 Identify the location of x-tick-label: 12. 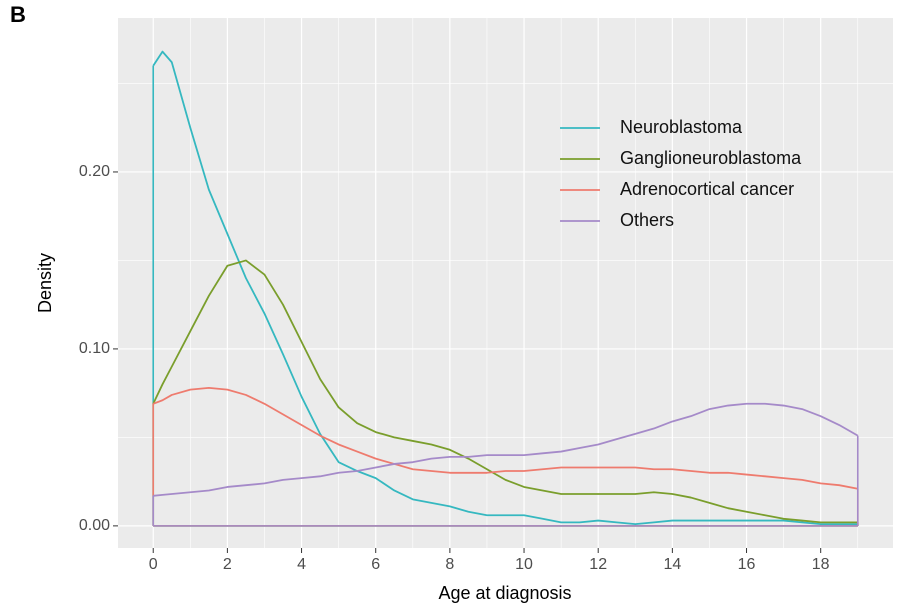
(598, 564).